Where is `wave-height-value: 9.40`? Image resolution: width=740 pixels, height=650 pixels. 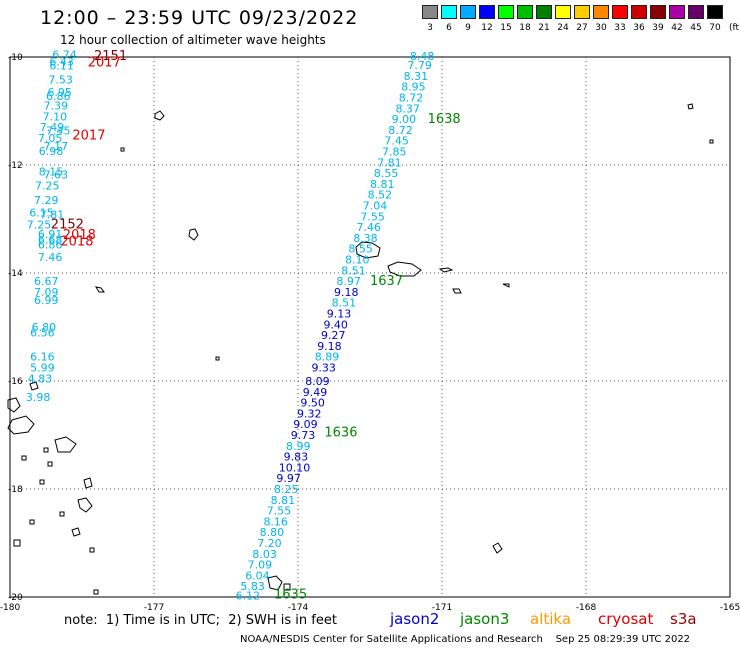
wave-height-value: 9.40 is located at coordinates (335, 324).